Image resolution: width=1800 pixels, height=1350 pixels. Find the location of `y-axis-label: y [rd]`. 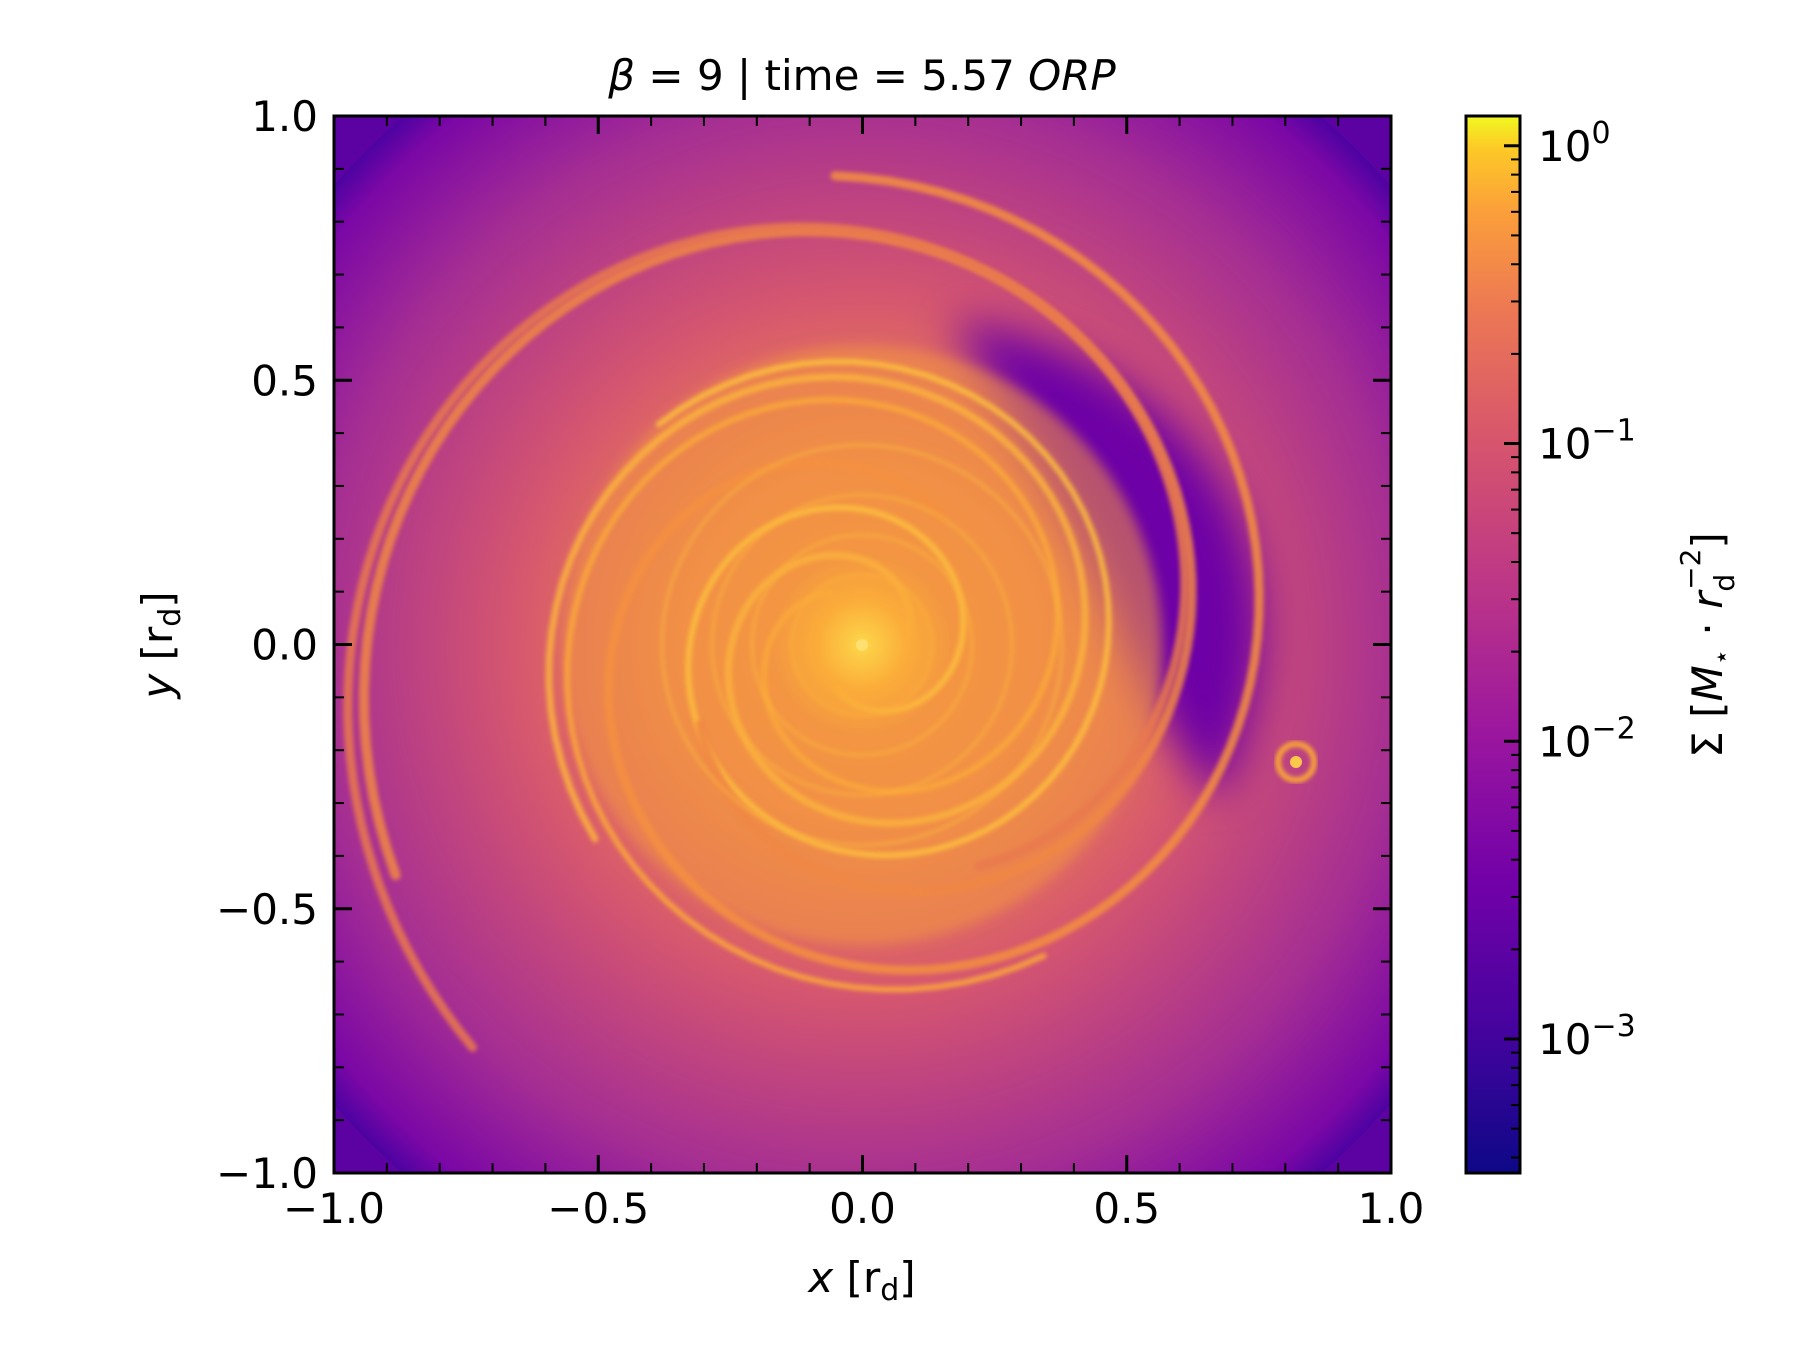

y-axis-label: y [rd] is located at coordinates (160, 645).